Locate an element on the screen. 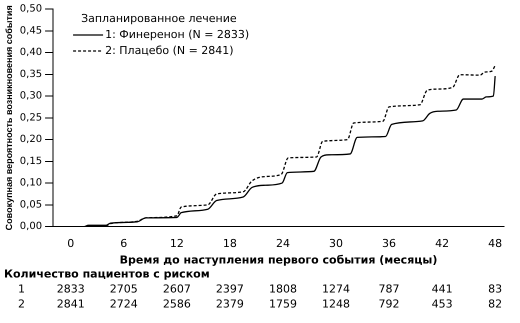 The image size is (520, 323). y-tick-label: 0,45 is located at coordinates (31, 30).